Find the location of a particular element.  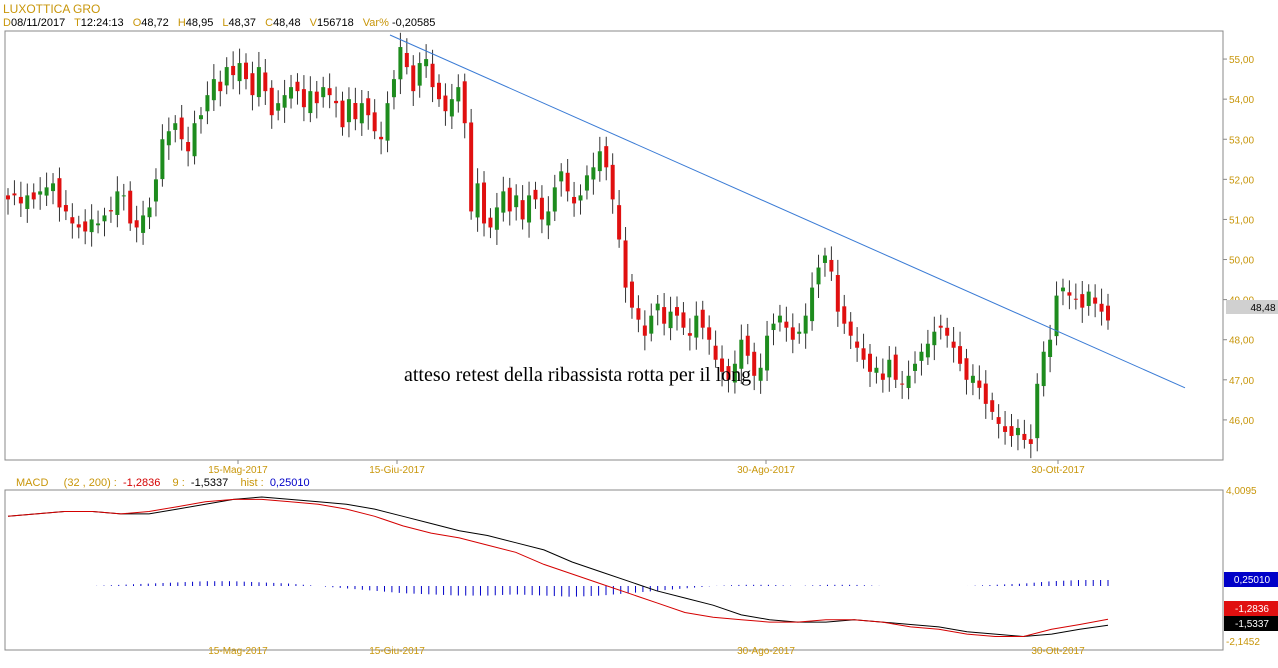

signal-value-label: -1,5337 is located at coordinates (1252, 624).